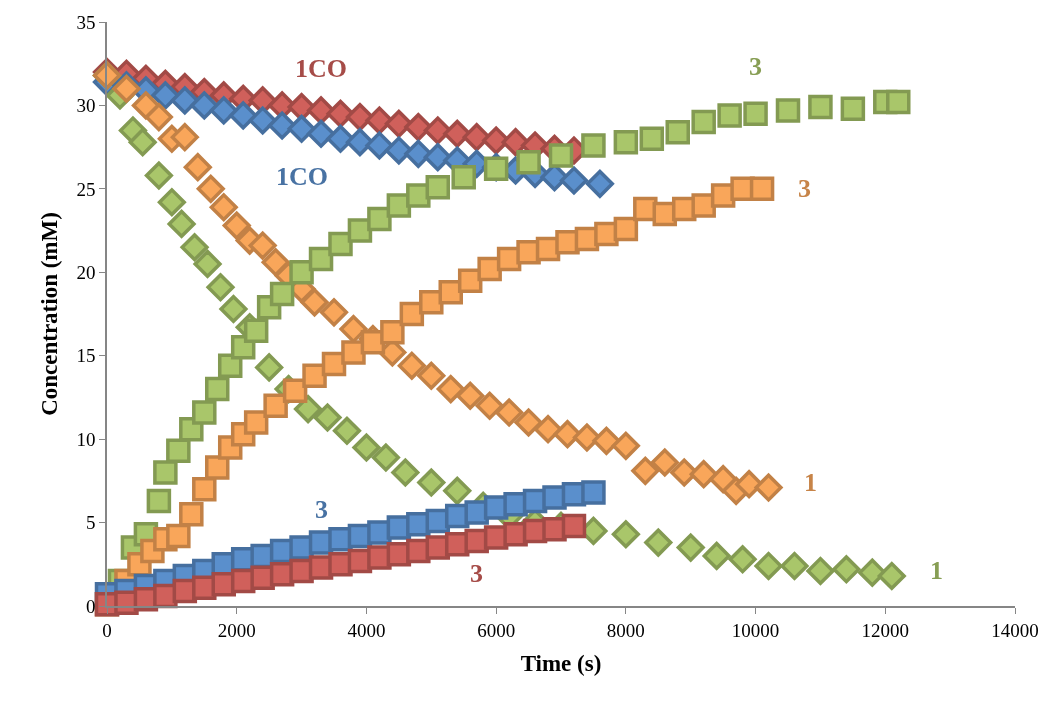 Image resolution: width=1052 pixels, height=702 pixels. What do you see at coordinates (107, 630) in the screenshot?
I see `x-tick-label: 0` at bounding box center [107, 630].